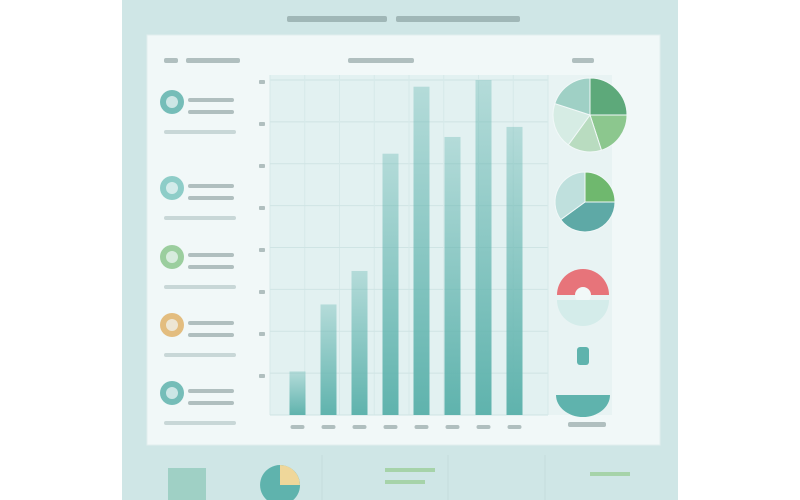 This screenshot has width=800, height=500. I want to click on header-text, so click(379, 60).